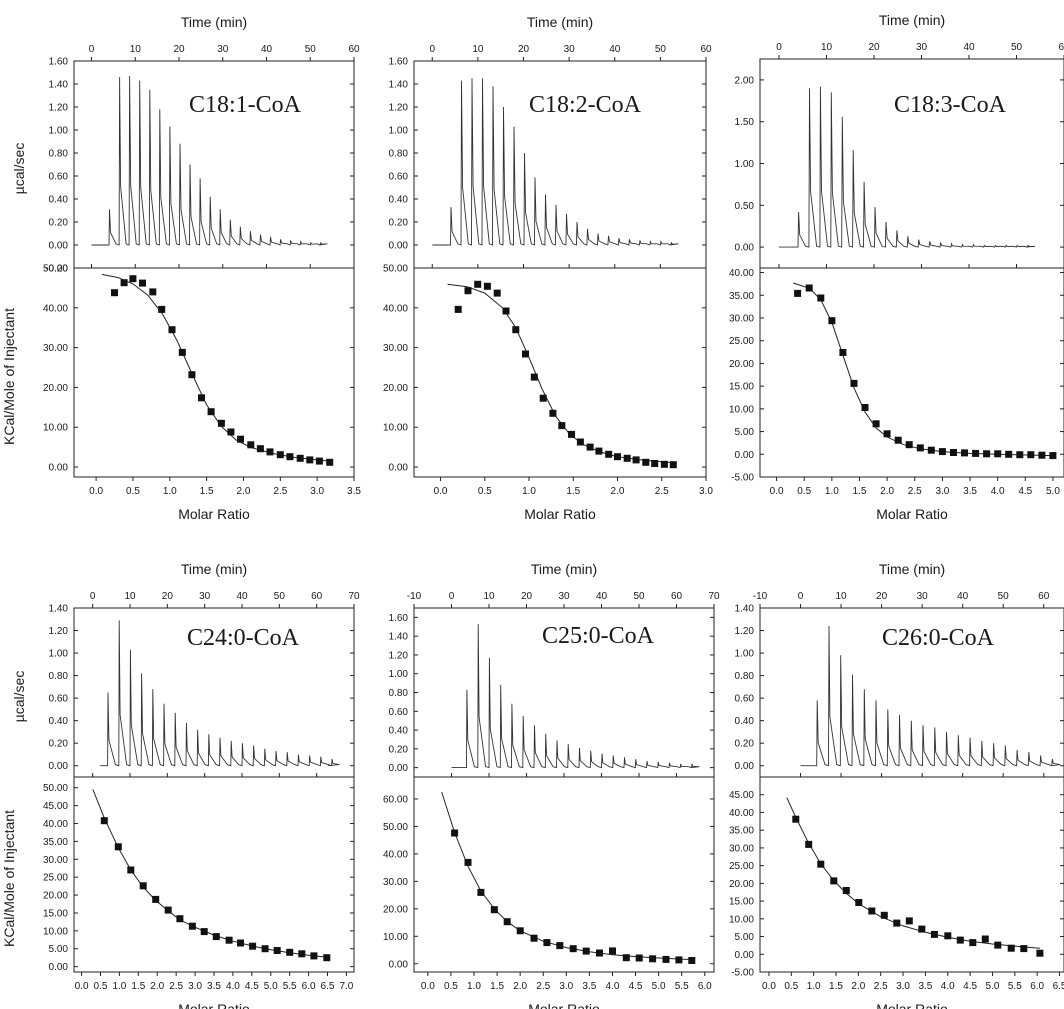 Image resolution: width=1064 pixels, height=1009 pixels. I want to click on power-tick-label: 0.40, so click(399, 731).